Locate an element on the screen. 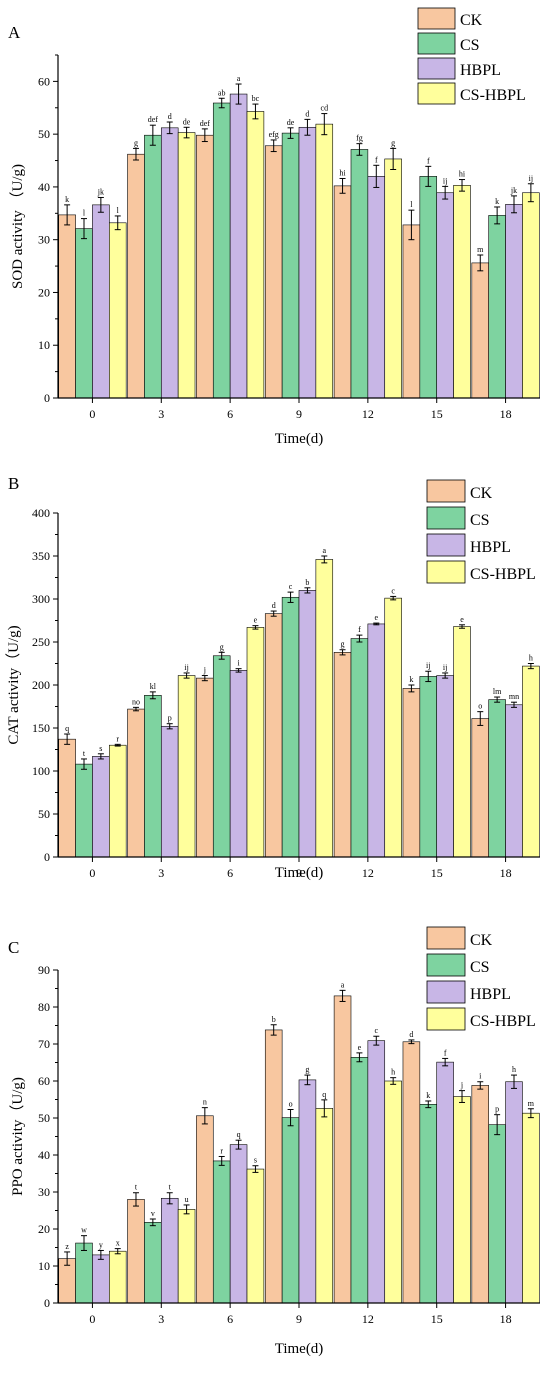 The image size is (550, 1375). significance-letter: ab is located at coordinates (222, 92).